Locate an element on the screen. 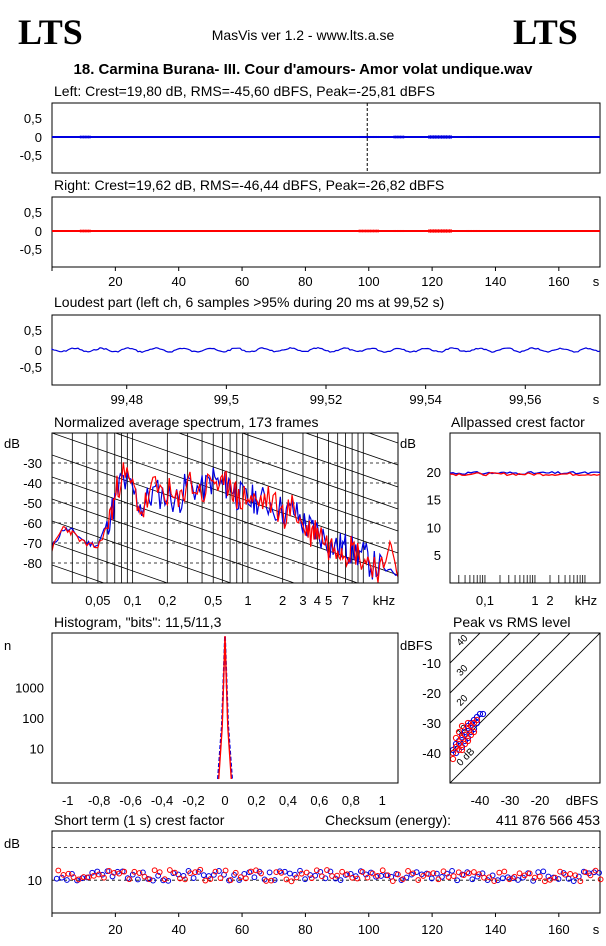 The height and width of the screenshot is (946, 606). apc-ytick-3: 5 is located at coordinates (437, 555).